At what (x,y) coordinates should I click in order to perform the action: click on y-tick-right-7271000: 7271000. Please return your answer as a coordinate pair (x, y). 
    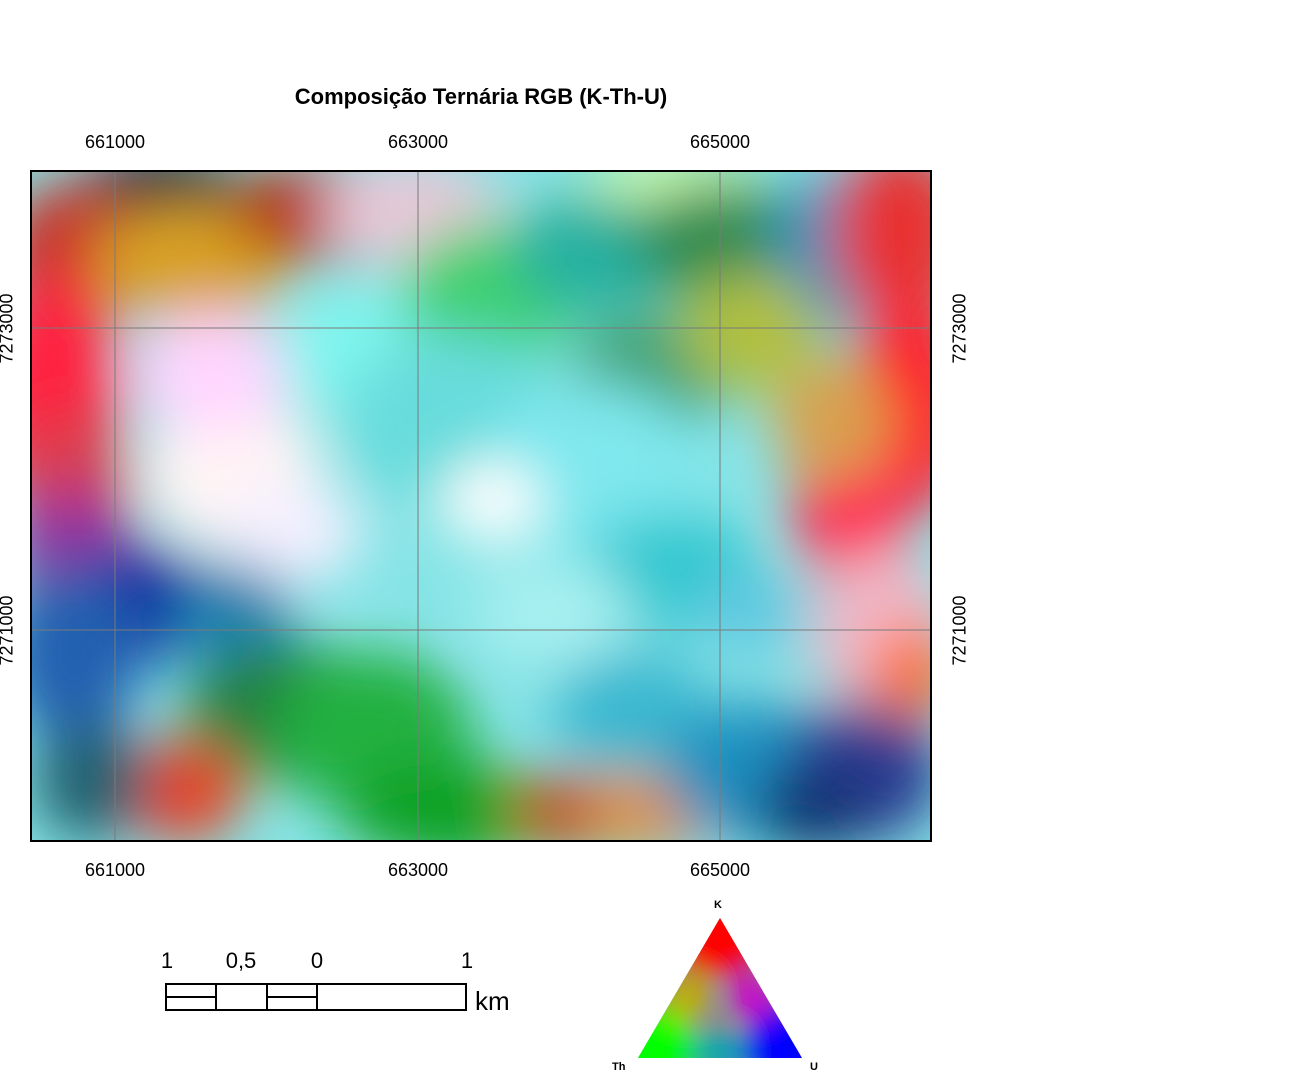
    Looking at the image, I should click on (959, 630).